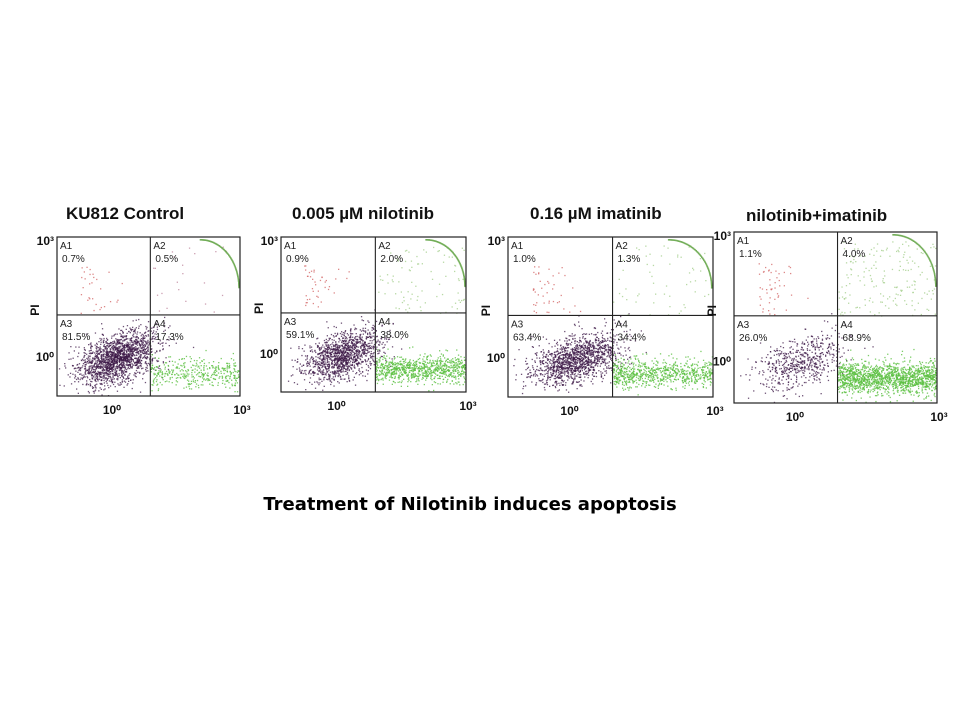 The width and height of the screenshot is (960, 720). I want to click on quadrant-percent-label: 17.3%, so click(169, 337).